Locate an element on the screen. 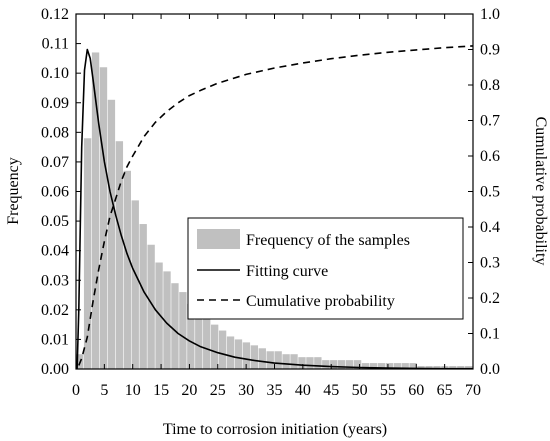  y2-tick-label: 0.1 is located at coordinates (490, 334).